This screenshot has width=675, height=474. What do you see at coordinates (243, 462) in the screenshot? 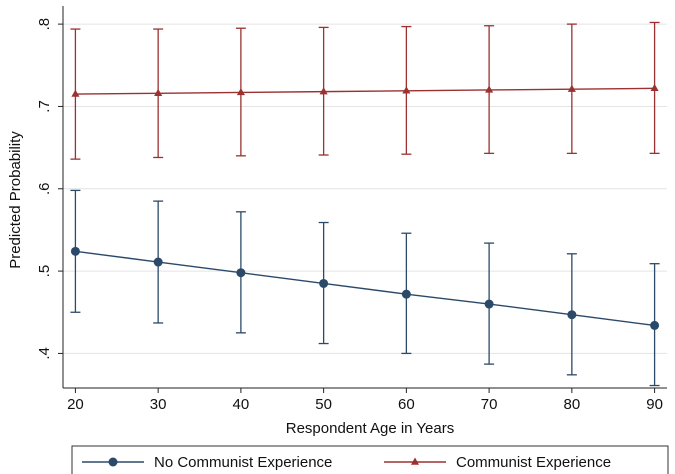
I see `legend-label: No Communist Experience` at bounding box center [243, 462].